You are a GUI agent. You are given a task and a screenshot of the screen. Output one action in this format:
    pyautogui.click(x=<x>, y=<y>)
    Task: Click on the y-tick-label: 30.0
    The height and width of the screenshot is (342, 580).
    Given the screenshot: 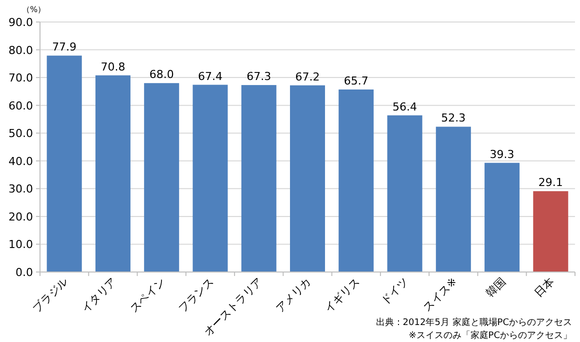 What is the action you would take?
    pyautogui.click(x=20, y=189)
    